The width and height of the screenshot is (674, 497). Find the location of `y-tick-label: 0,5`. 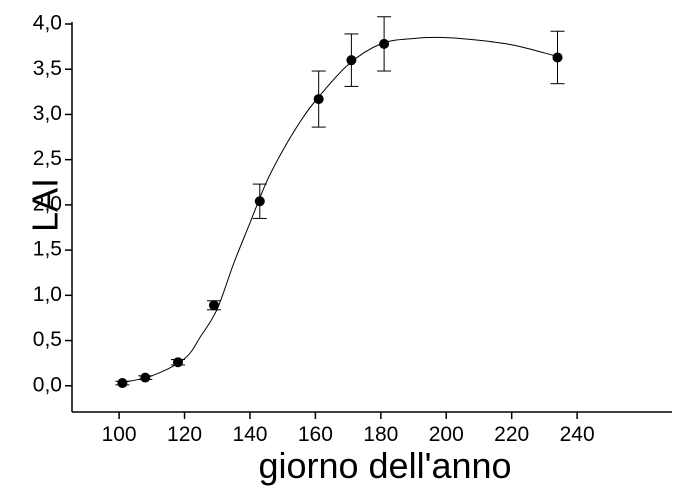

y-tick-label: 0,5 is located at coordinates (47, 339).